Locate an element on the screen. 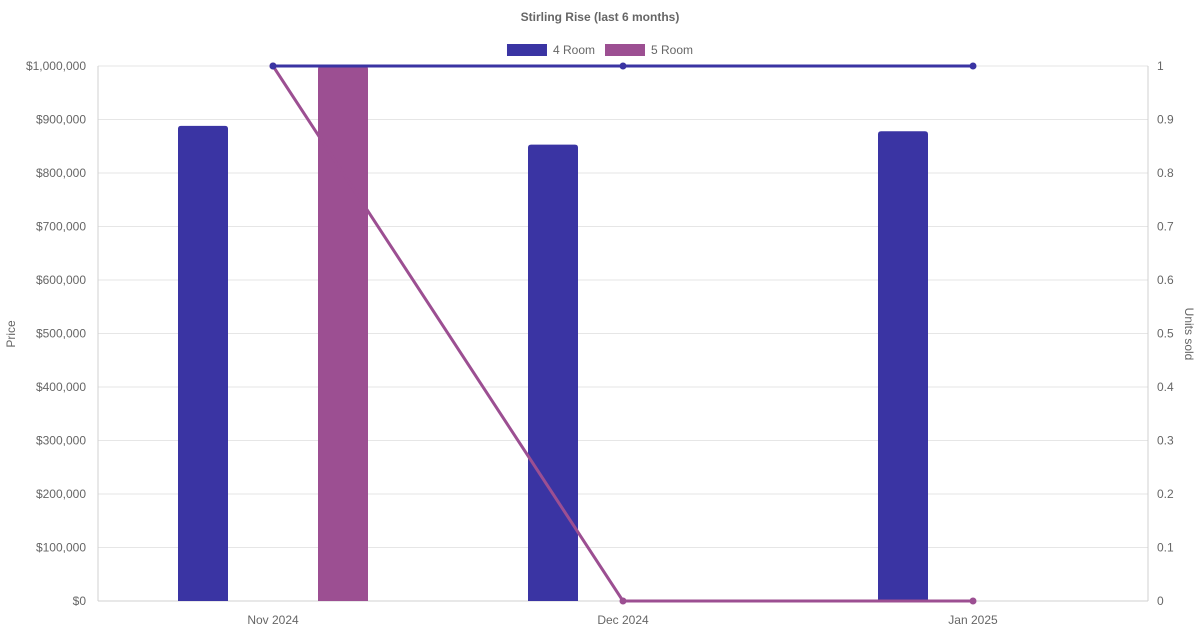 This screenshot has width=1200, height=630. y-left-tick-label: $600,000 is located at coordinates (61, 280).